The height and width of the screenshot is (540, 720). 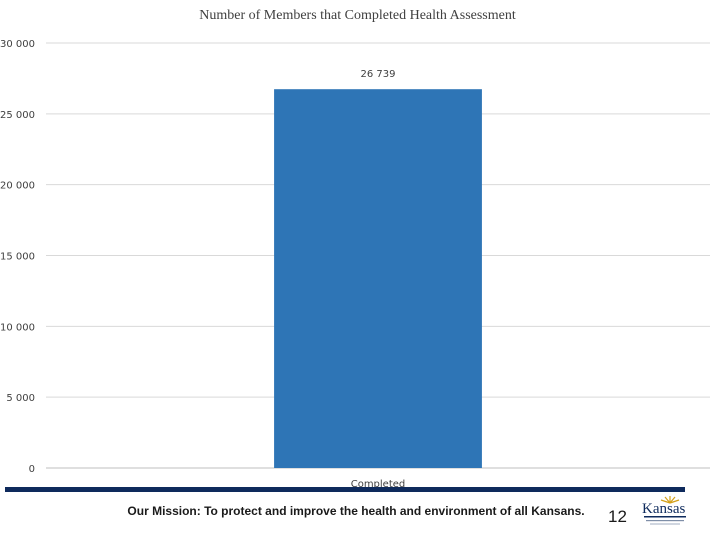 I want to click on y-tick-label: 10 000, so click(x=17, y=327).